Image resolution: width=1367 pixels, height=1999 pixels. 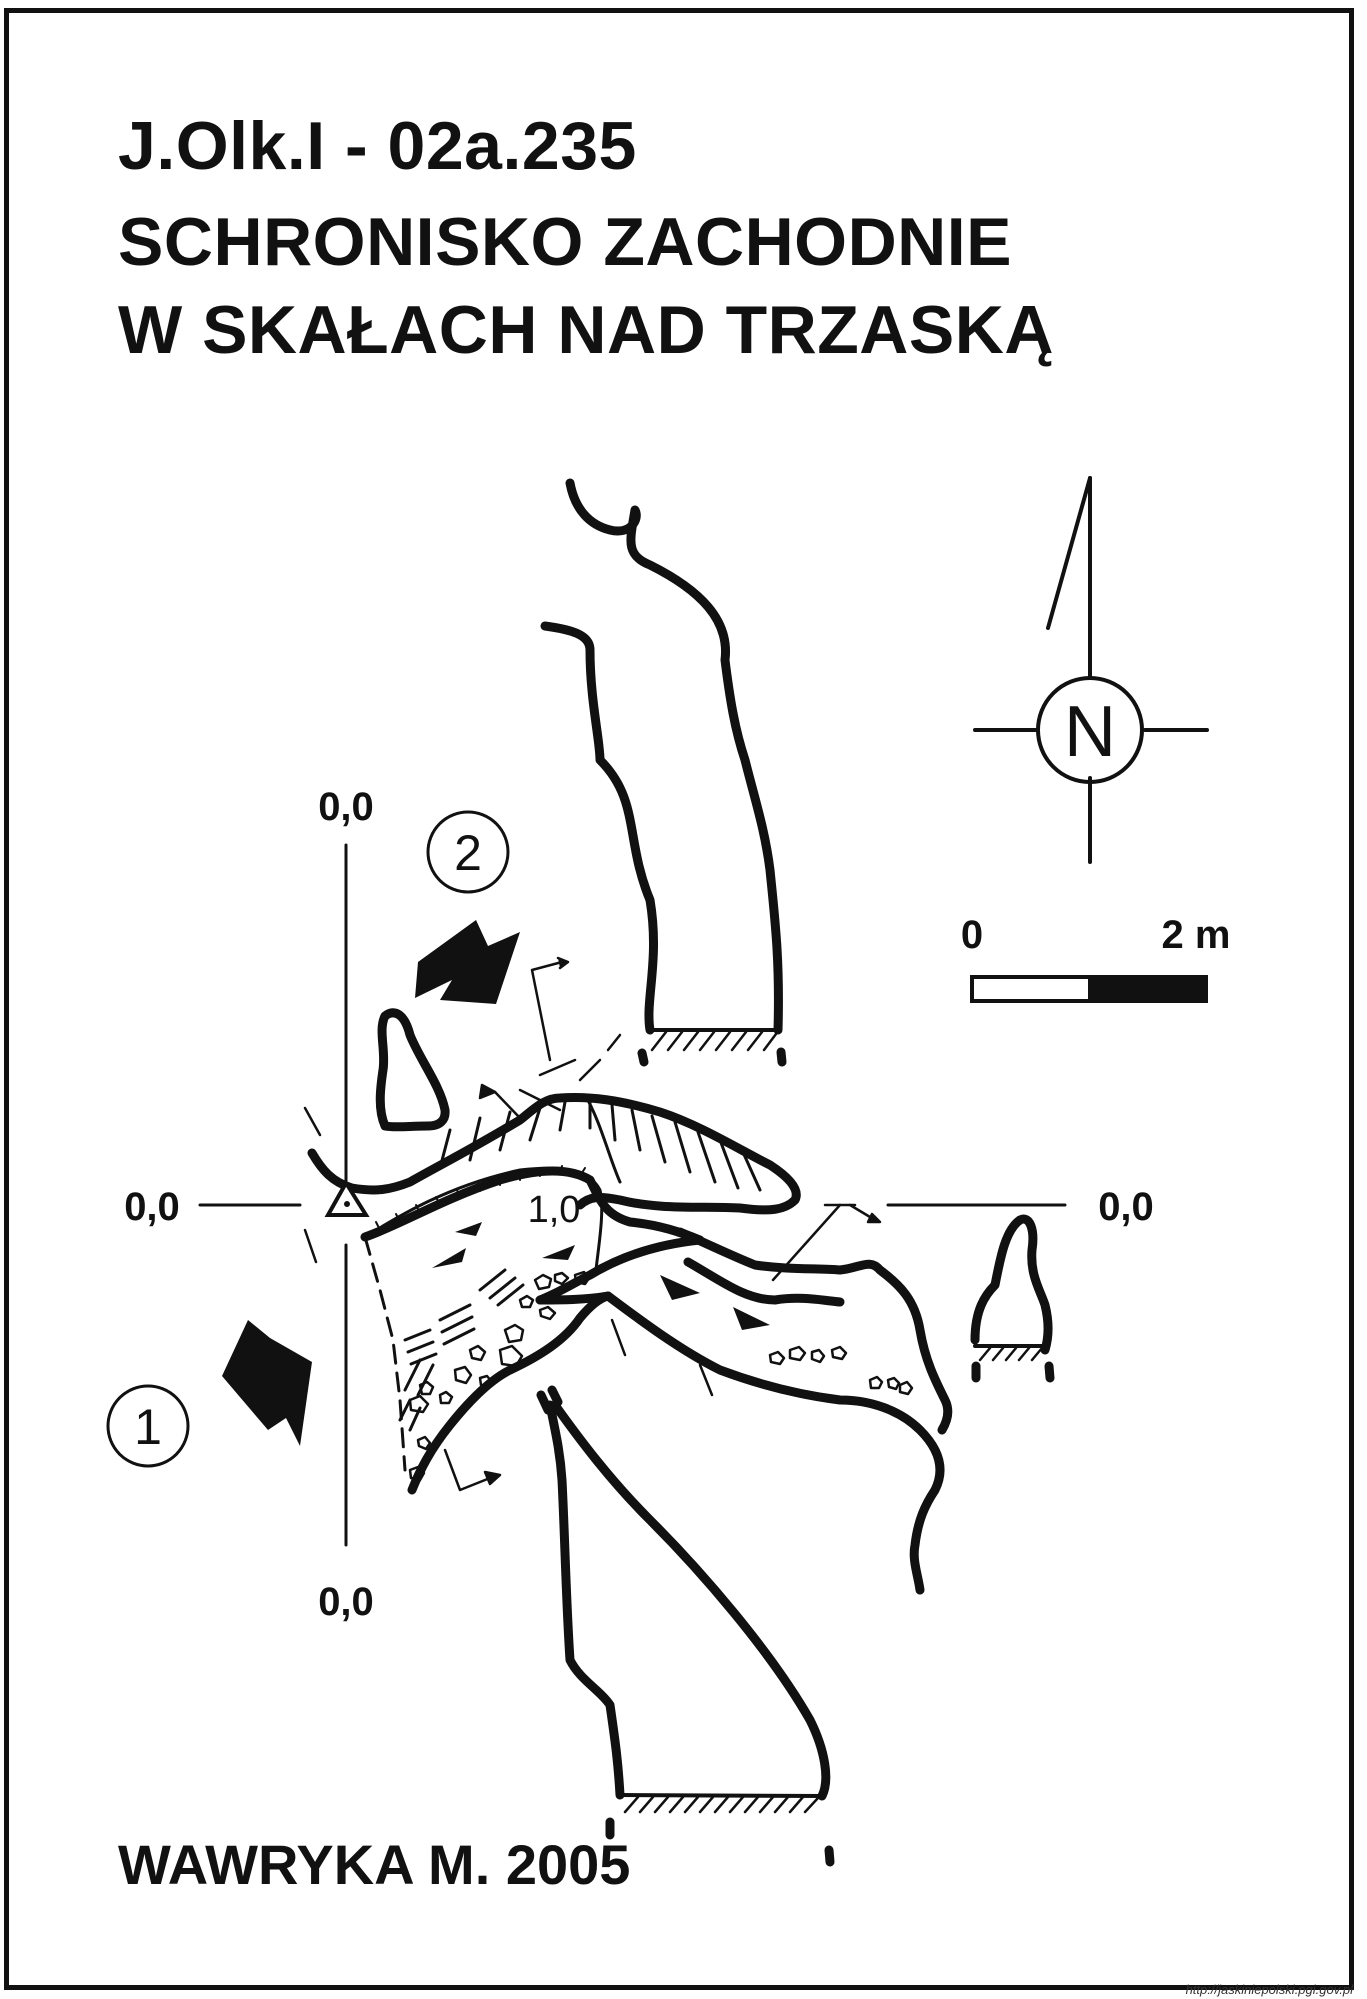 I want to click on section-marker-bottom: 0,0, so click(x=346, y=1602).